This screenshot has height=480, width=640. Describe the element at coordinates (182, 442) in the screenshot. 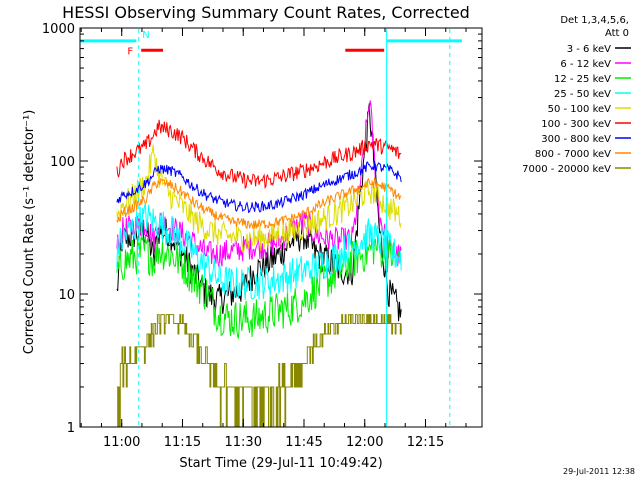

I see `x-tick-label: 11:15` at that location.